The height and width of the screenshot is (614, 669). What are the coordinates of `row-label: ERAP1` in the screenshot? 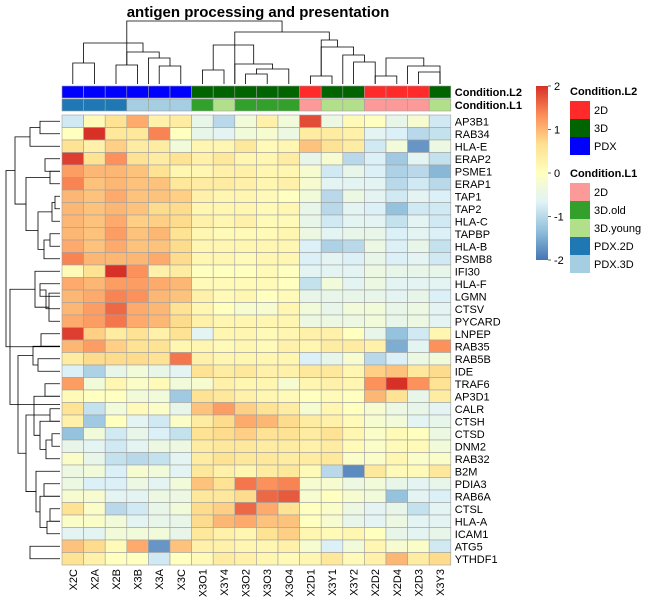 It's located at (473, 185).